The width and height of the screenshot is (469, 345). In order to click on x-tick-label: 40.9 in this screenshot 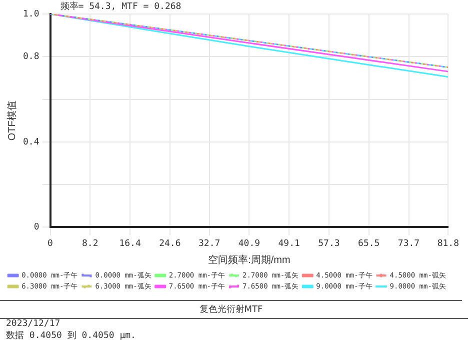, I will do `click(249, 243)`.